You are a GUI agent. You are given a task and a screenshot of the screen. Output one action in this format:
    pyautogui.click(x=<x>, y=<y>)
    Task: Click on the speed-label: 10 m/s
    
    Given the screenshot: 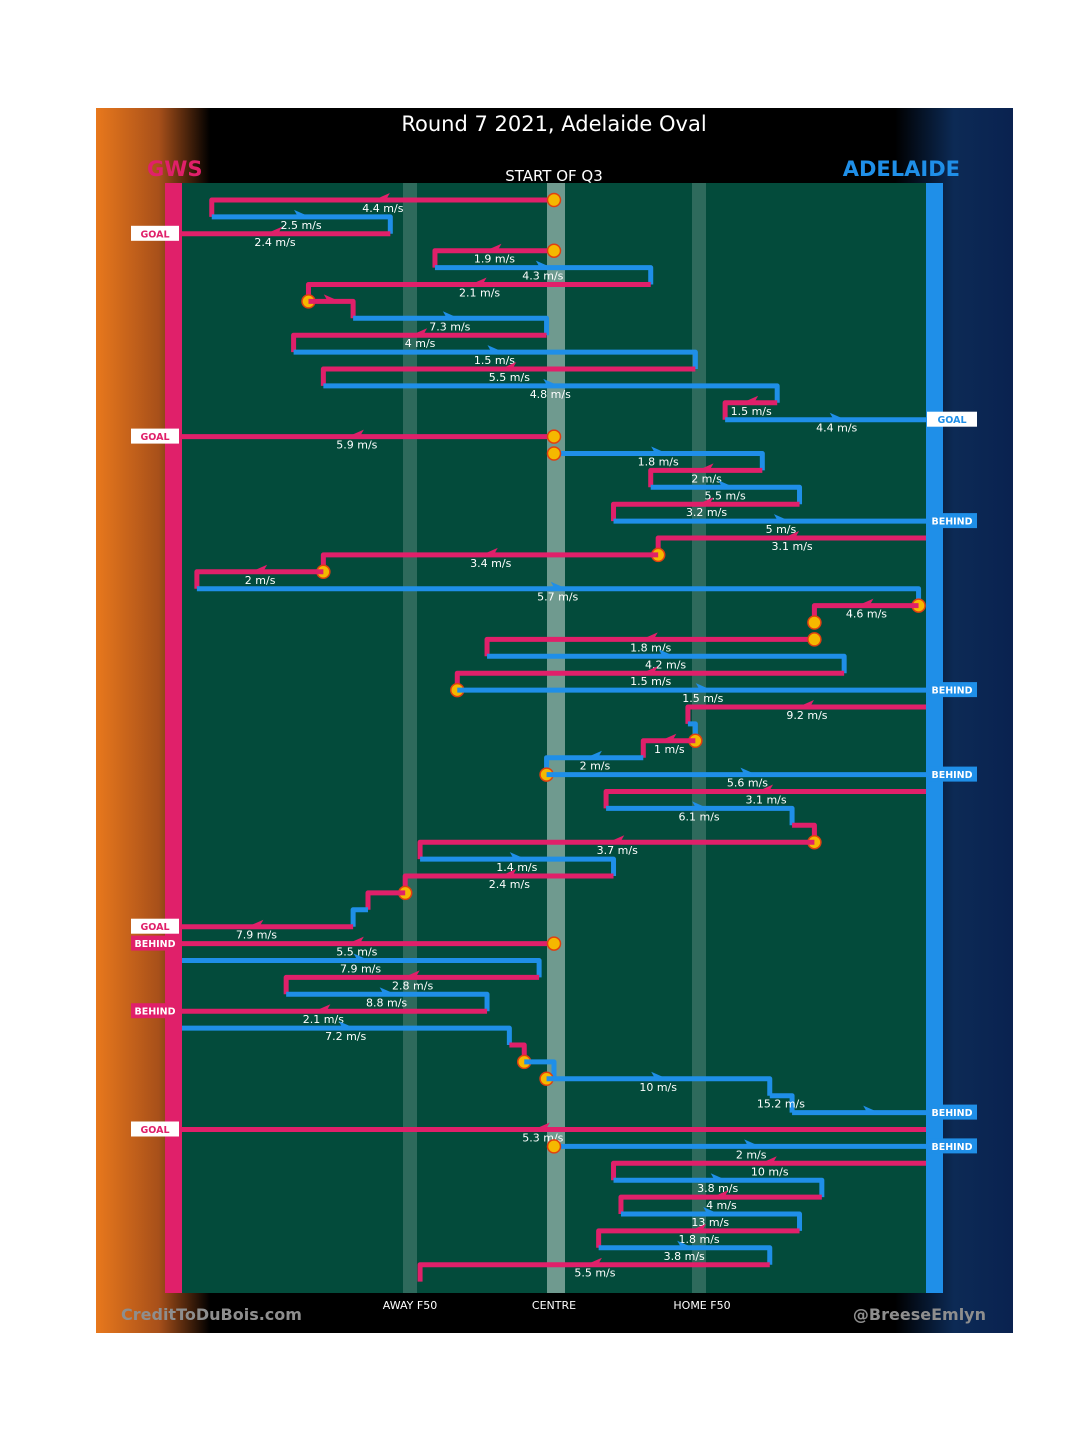 What is the action you would take?
    pyautogui.click(x=770, y=1171)
    